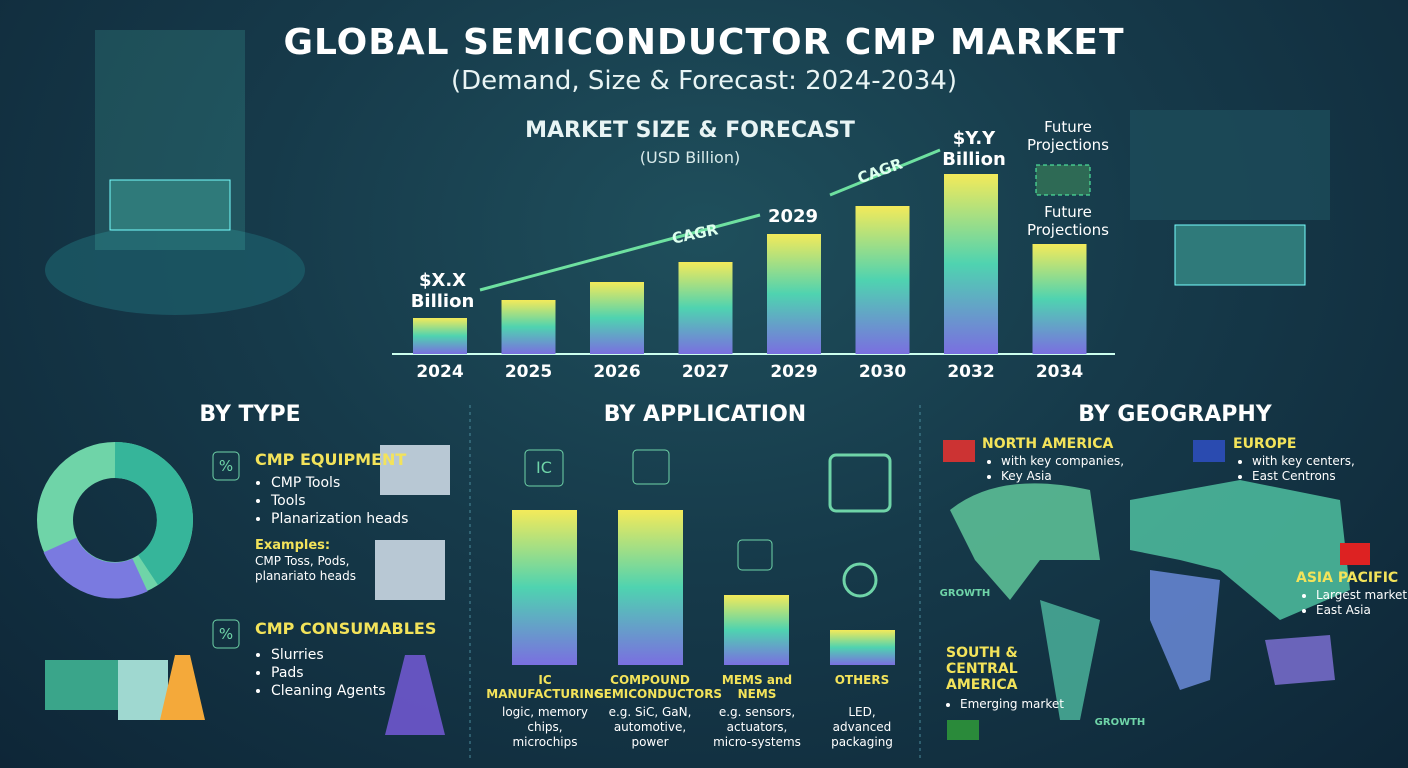 The image size is (1408, 768). What do you see at coordinates (971, 372) in the screenshot?
I see `x-tick-label: 2032` at bounding box center [971, 372].